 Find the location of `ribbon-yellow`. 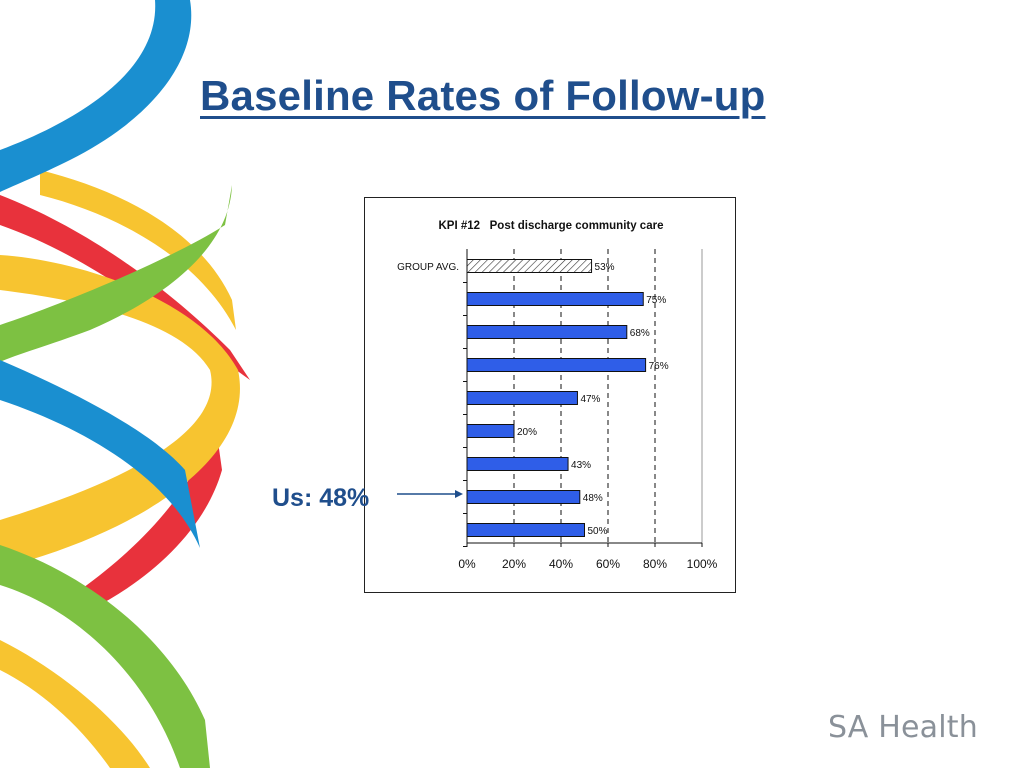

ribbon-yellow is located at coordinates (120, 415).